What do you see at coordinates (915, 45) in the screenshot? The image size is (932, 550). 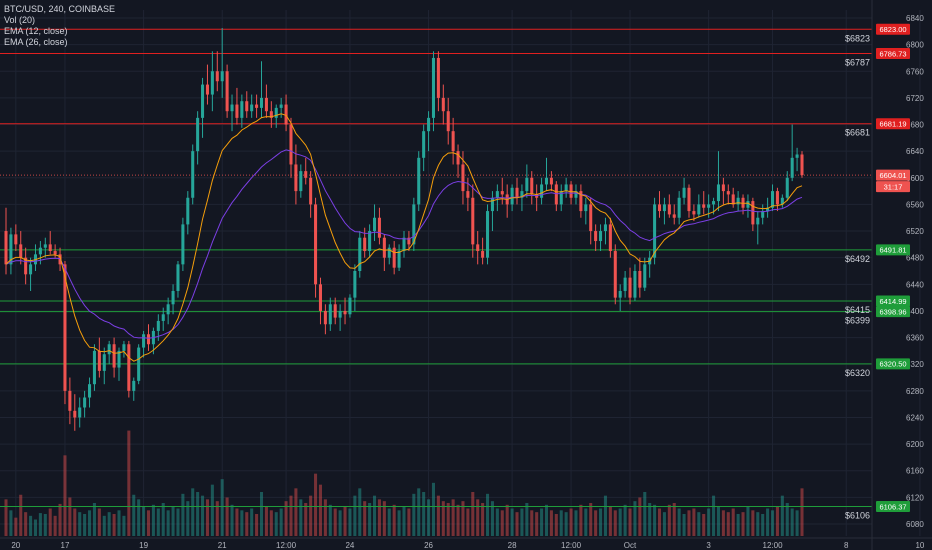 I see `y-tick-label: 6800` at bounding box center [915, 45].